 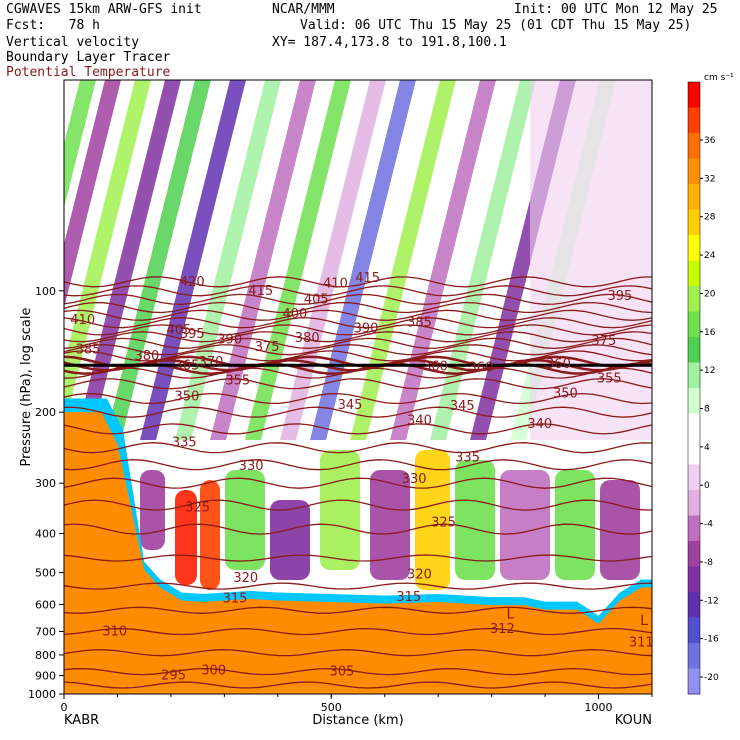 What do you see at coordinates (45, 483) in the screenshot?
I see `y-tick-label: 300` at bounding box center [45, 483].